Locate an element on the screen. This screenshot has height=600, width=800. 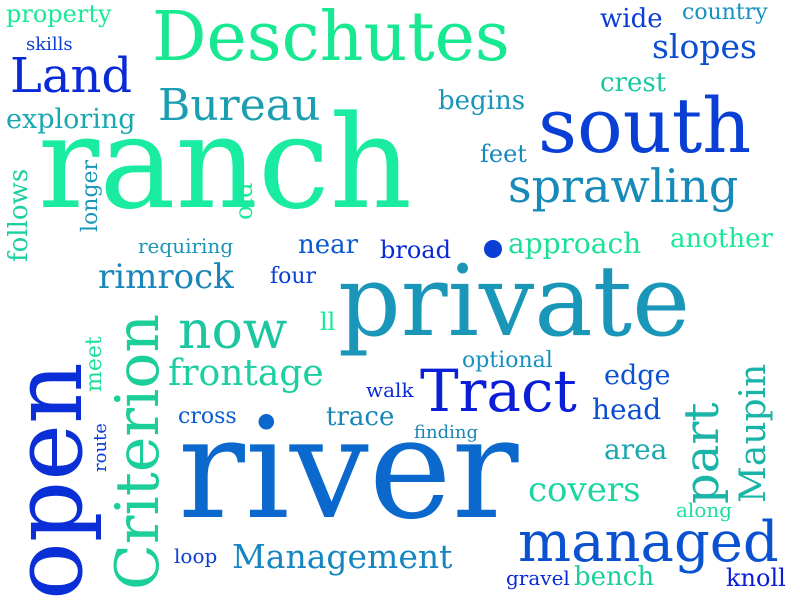
word-along: along is located at coordinates (704, 510).